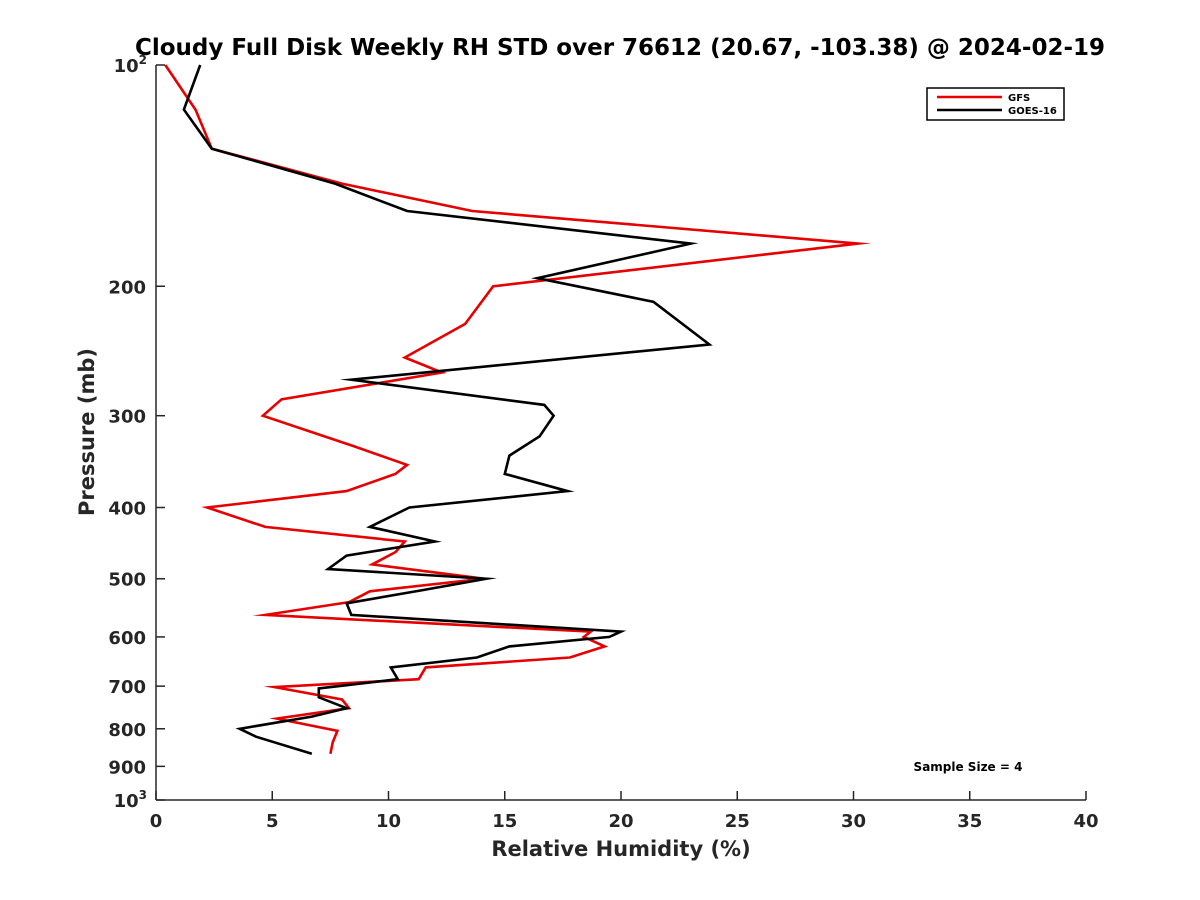  Describe the element at coordinates (504, 821) in the screenshot. I see `x-tick-label: 15` at that location.